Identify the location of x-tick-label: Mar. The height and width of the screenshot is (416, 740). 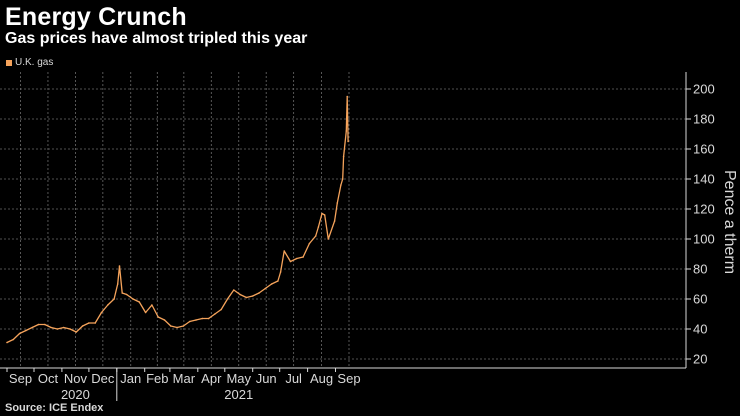
(184, 378).